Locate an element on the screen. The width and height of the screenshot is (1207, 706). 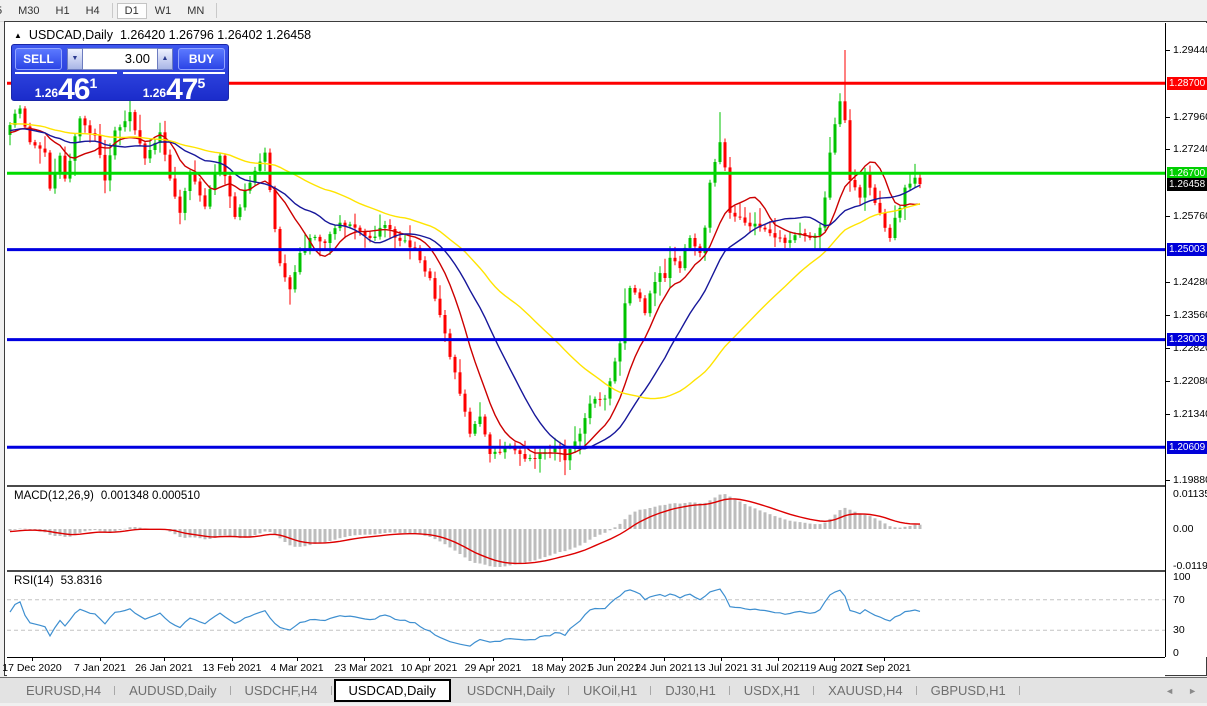
timeframe-button-d1: D1 is located at coordinates (131, 10).